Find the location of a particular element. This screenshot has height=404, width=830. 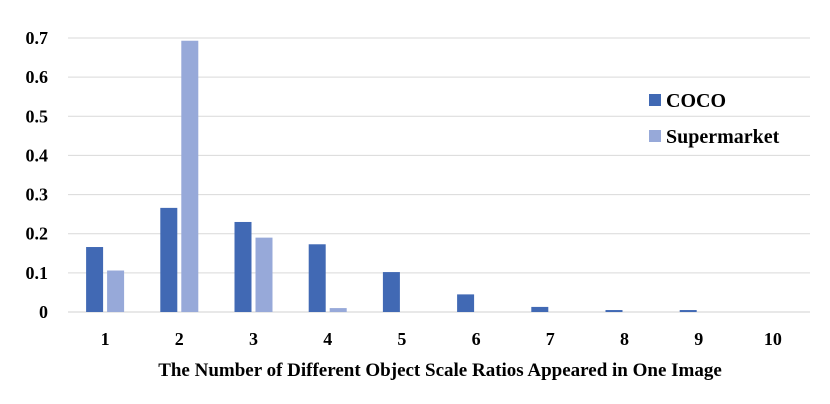

x-tick-label: 6 is located at coordinates (476, 339).